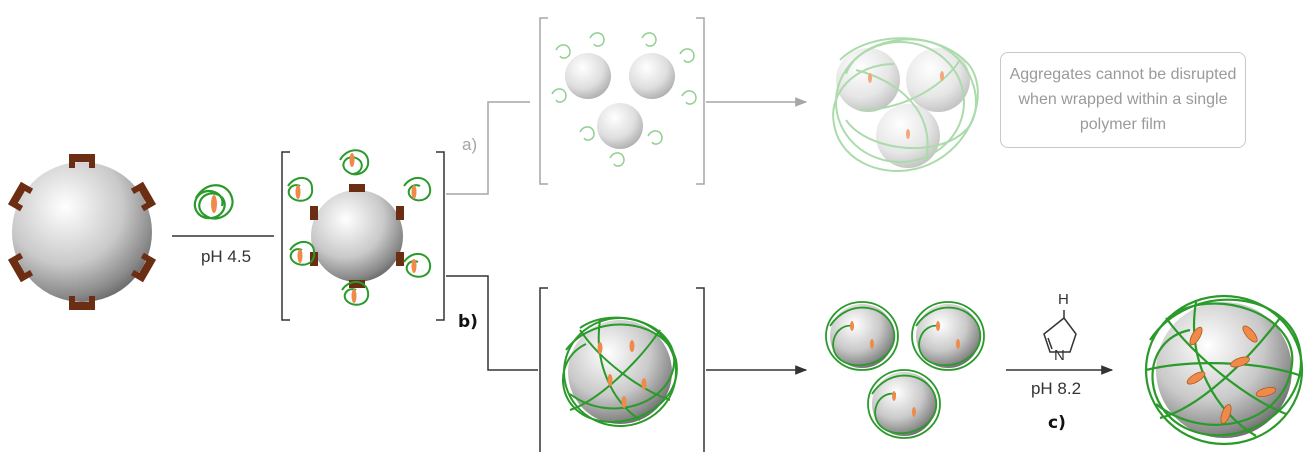  Describe the element at coordinates (1063, 299) in the screenshot. I see `imidazole-h-label: H` at that location.